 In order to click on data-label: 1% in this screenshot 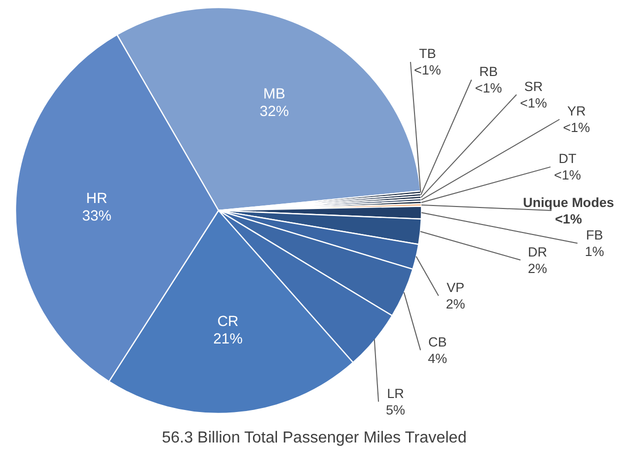, I will do `click(594, 251)`.